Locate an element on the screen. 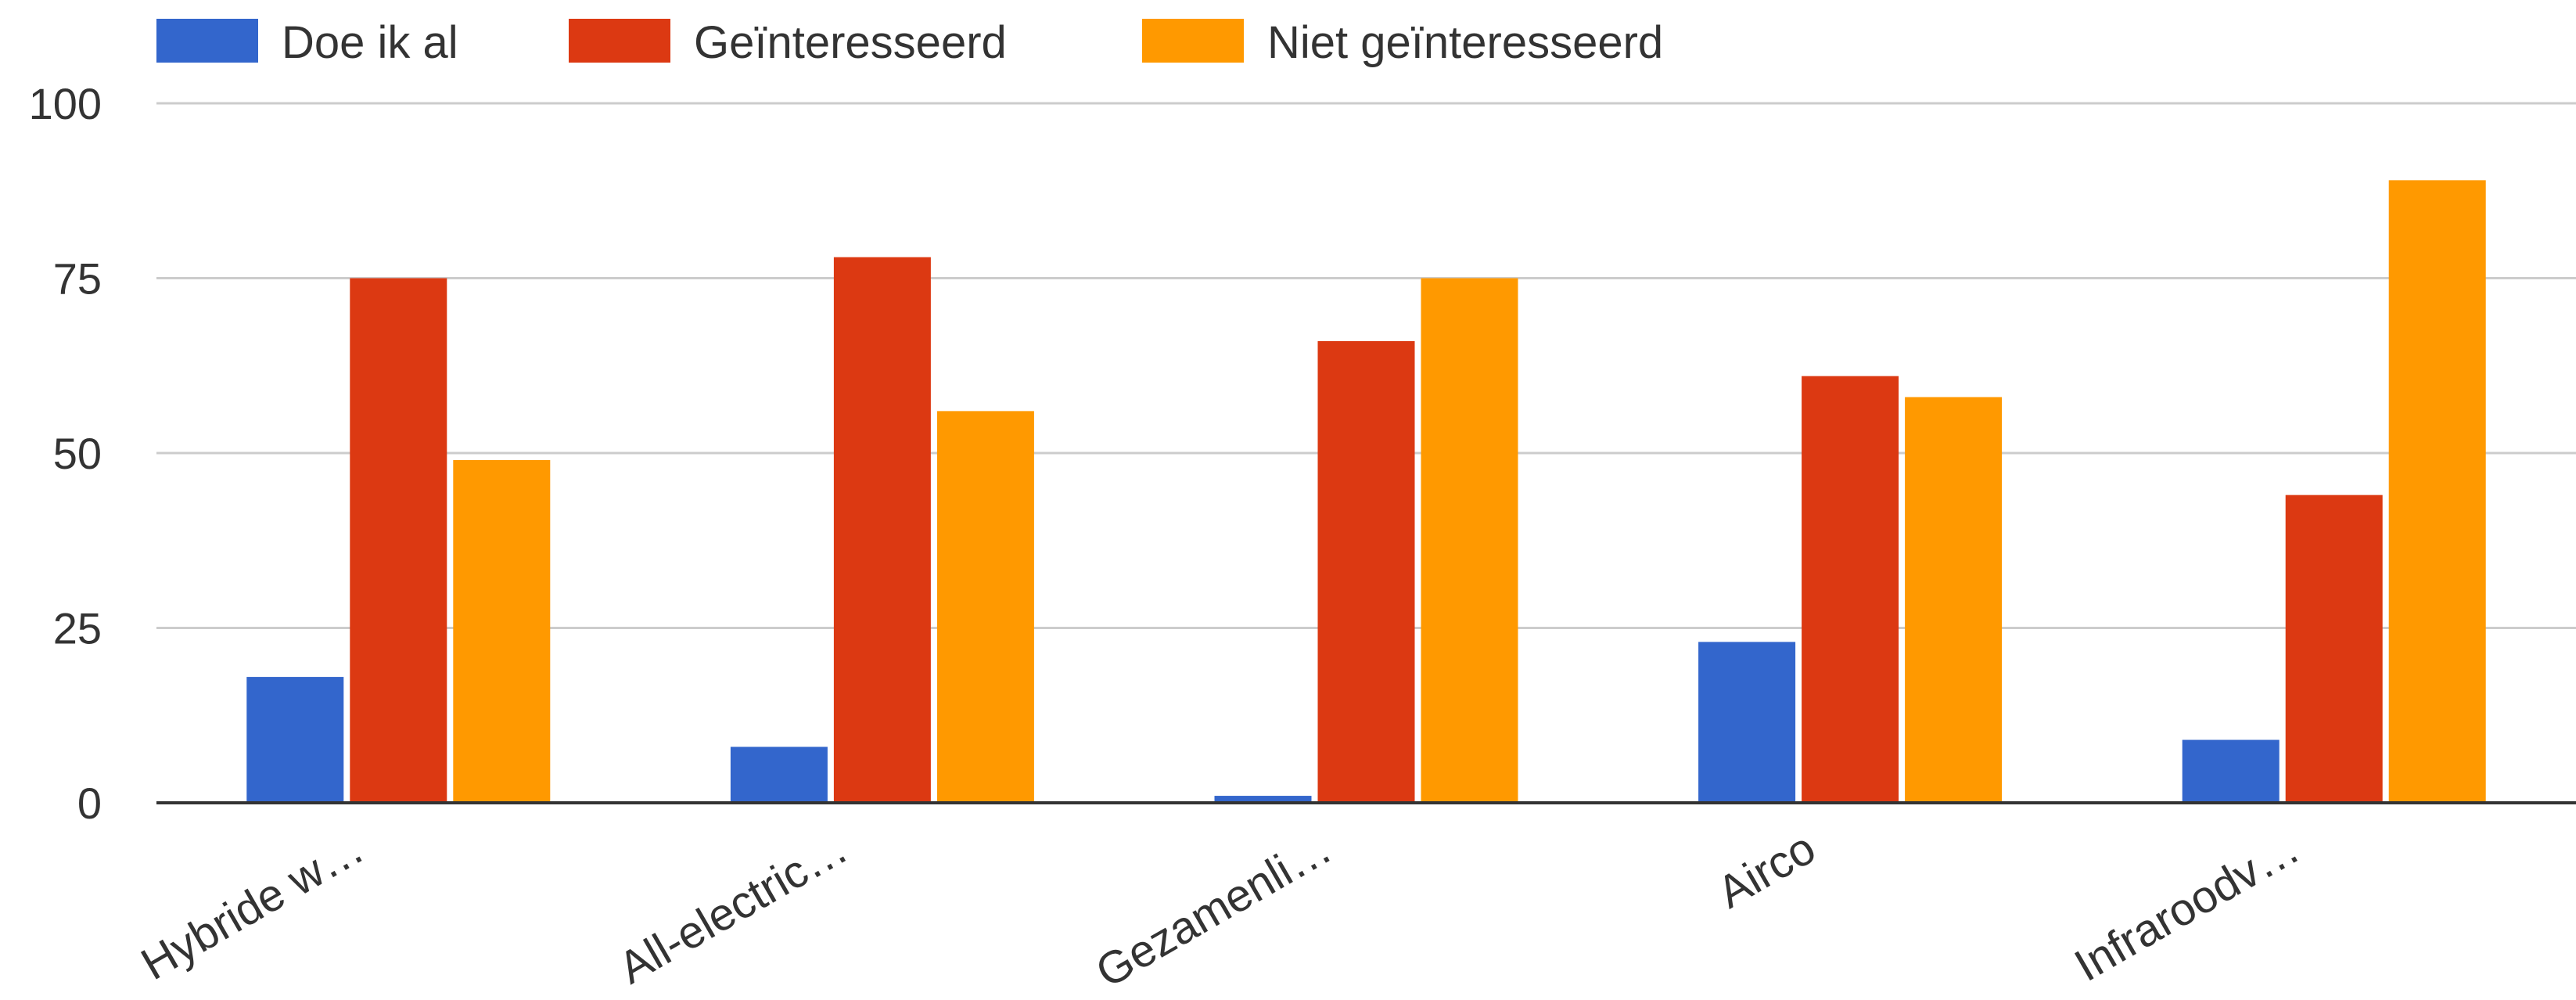  bar-airco-niet-geinteresseerd is located at coordinates (1954, 600).